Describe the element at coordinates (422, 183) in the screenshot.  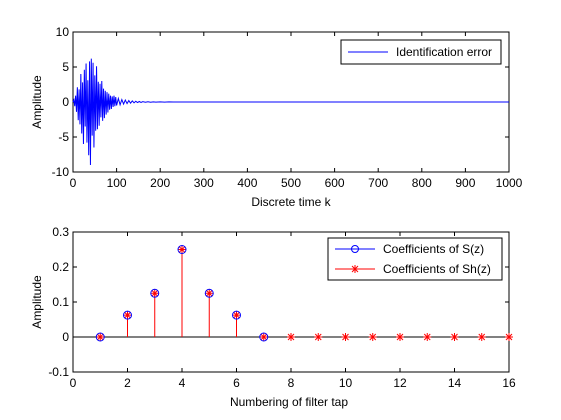
I see `top-xtick-label: 800` at that location.